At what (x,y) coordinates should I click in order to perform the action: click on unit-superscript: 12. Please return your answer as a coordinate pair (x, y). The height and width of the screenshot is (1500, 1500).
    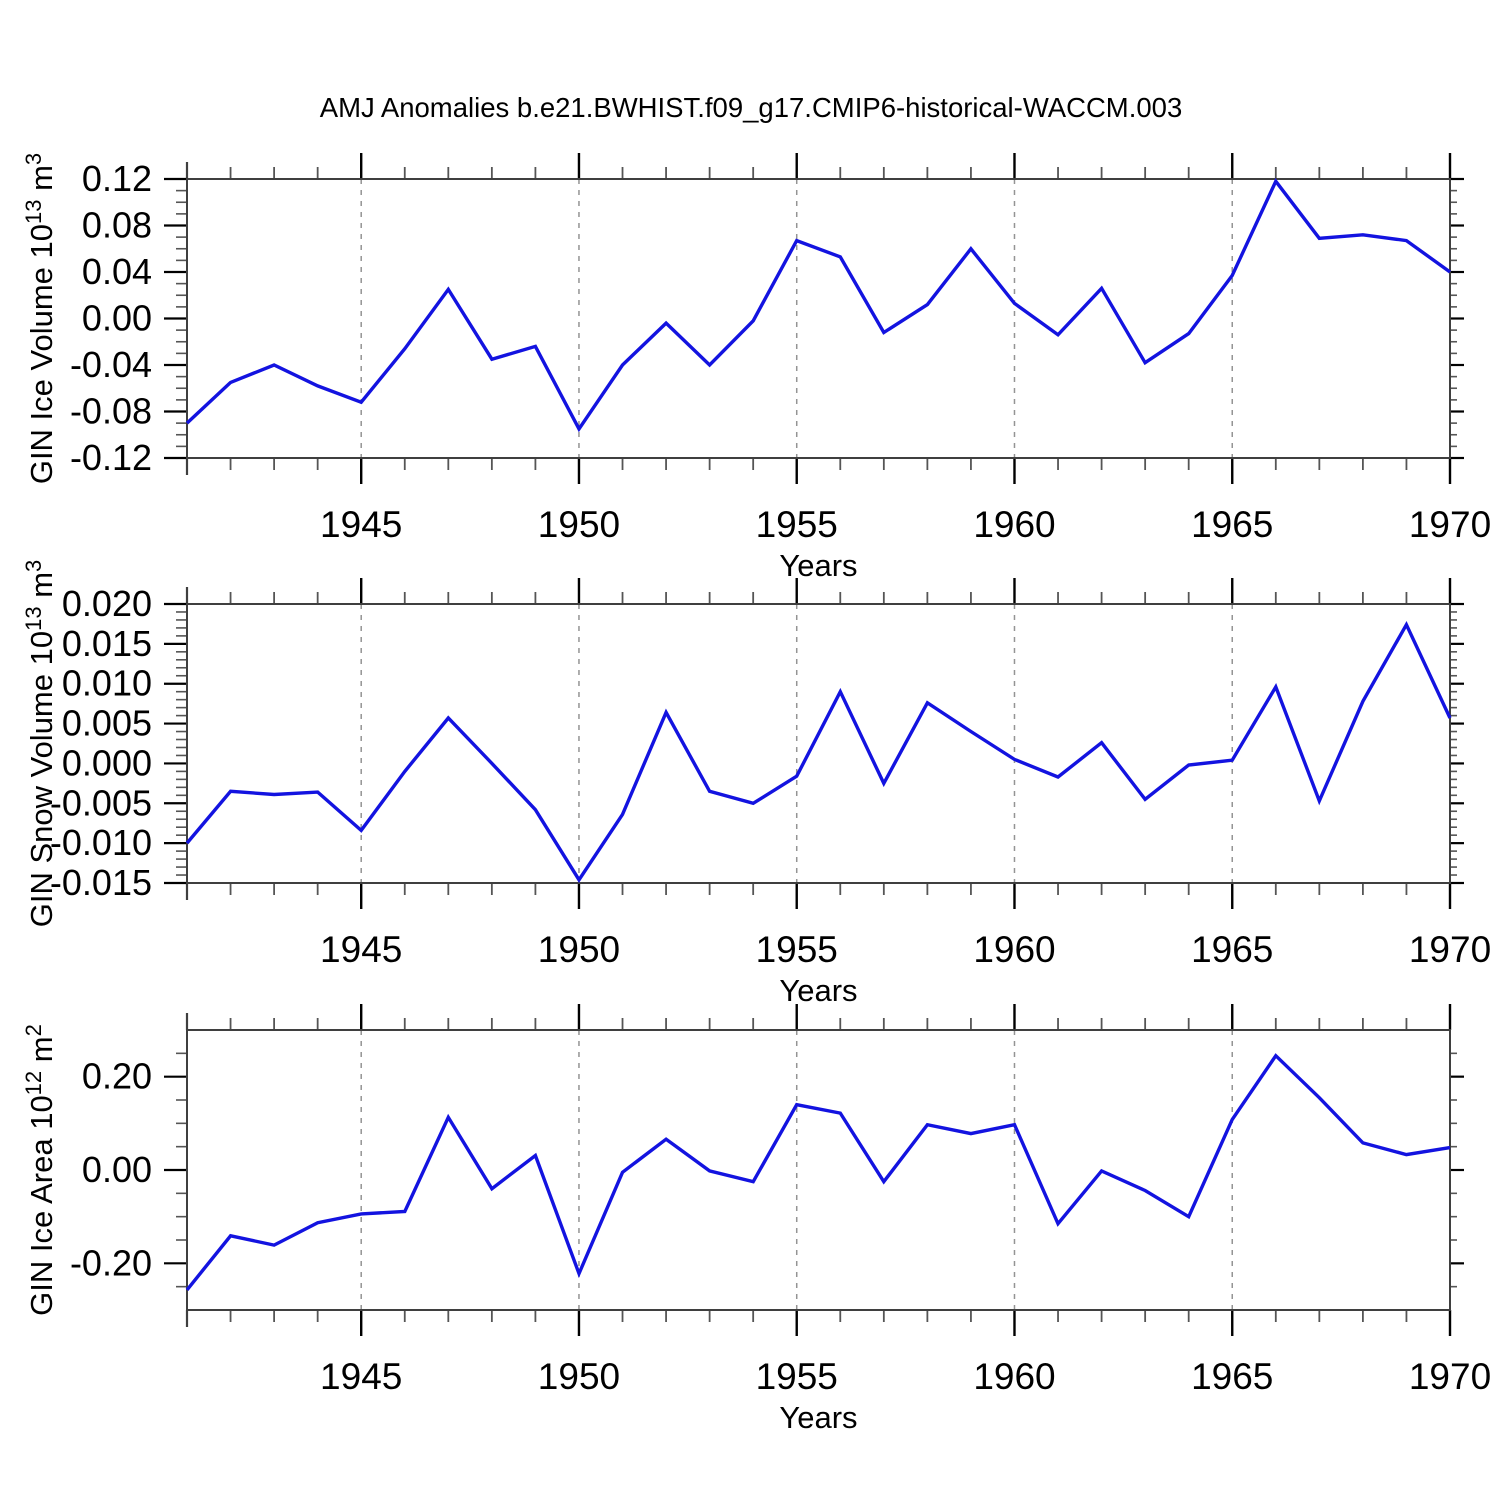
    Looking at the image, I should click on (33, 1083).